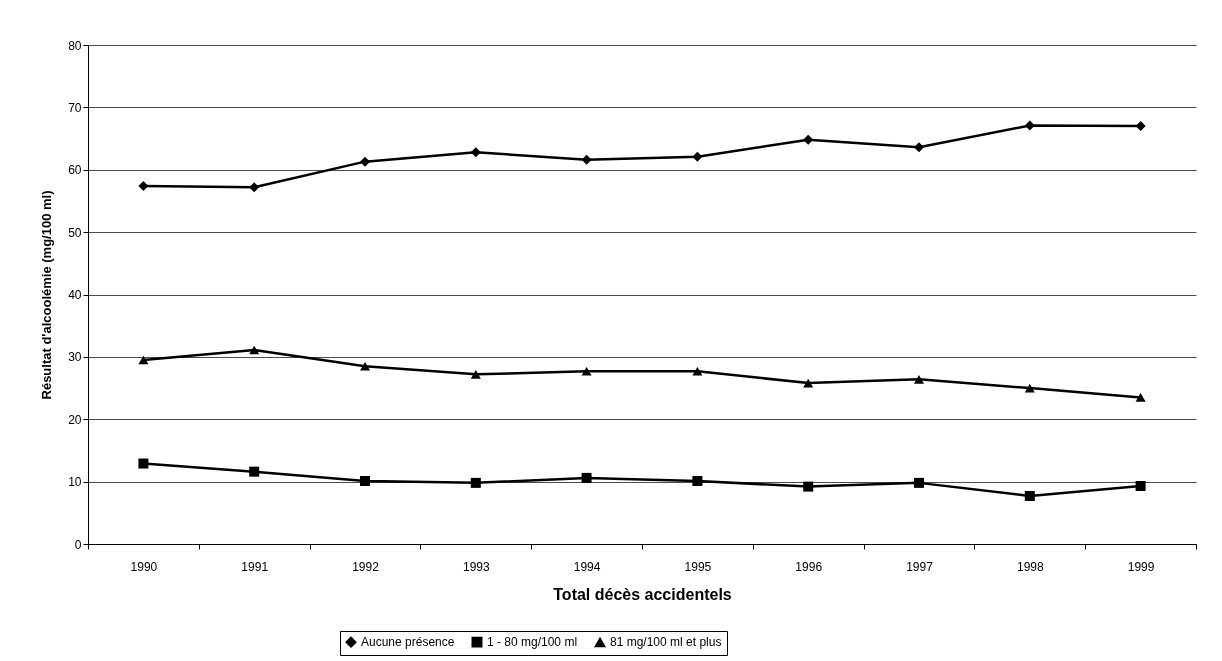 The height and width of the screenshot is (661, 1222). I want to click on y-tick-label: 80, so click(75, 45).